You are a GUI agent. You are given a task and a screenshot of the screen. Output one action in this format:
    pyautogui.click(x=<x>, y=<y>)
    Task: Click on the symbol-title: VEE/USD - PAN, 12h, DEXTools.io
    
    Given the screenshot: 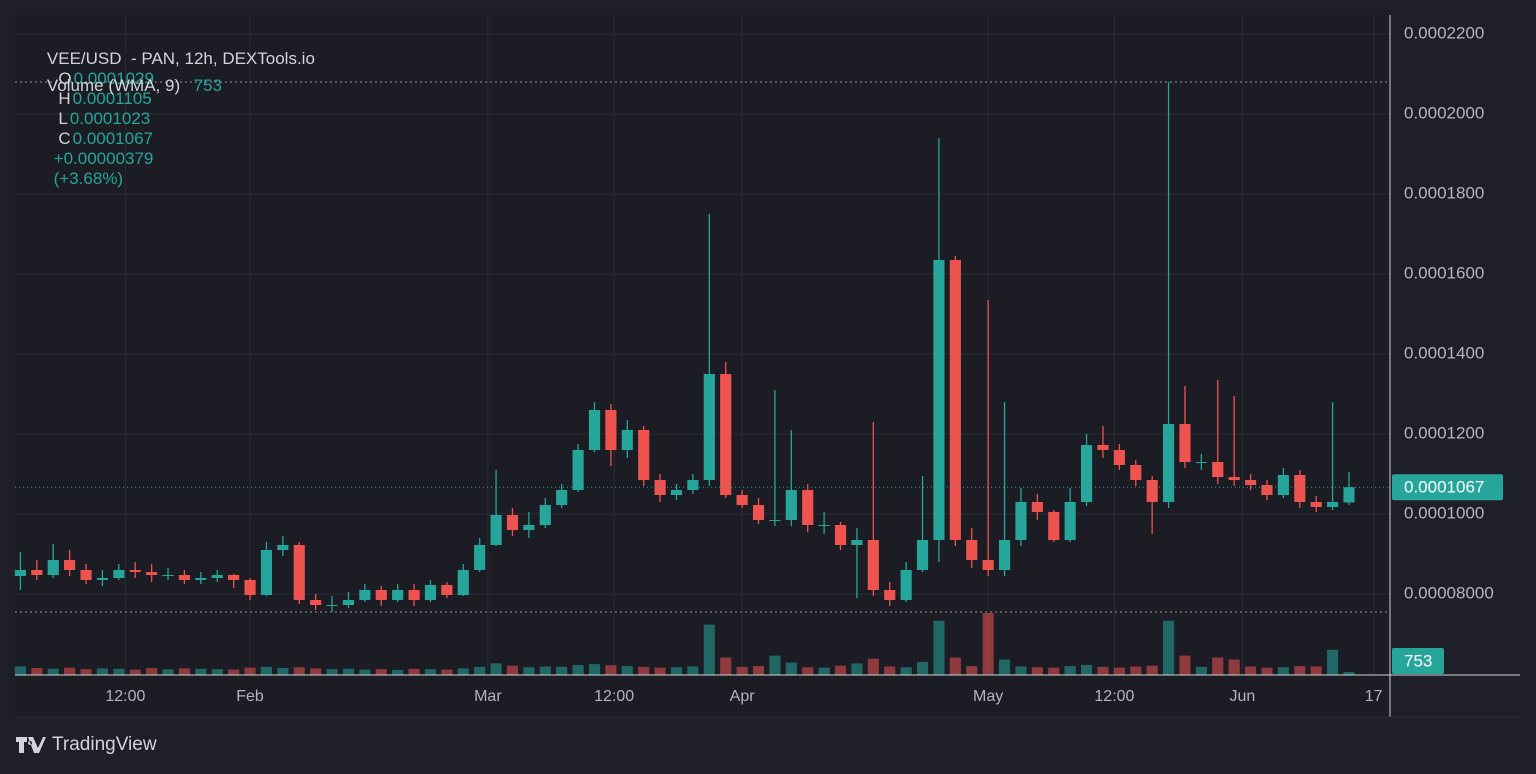 What is the action you would take?
    pyautogui.click(x=180, y=58)
    